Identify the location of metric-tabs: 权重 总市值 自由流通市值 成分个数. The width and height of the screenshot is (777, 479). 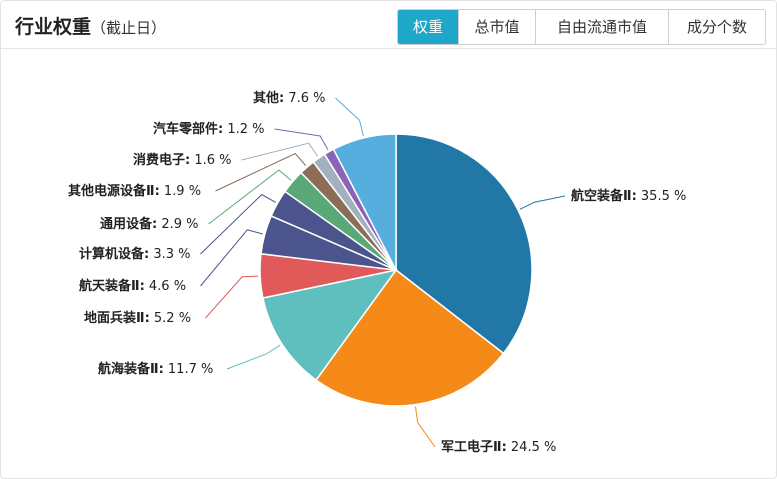
(581, 27).